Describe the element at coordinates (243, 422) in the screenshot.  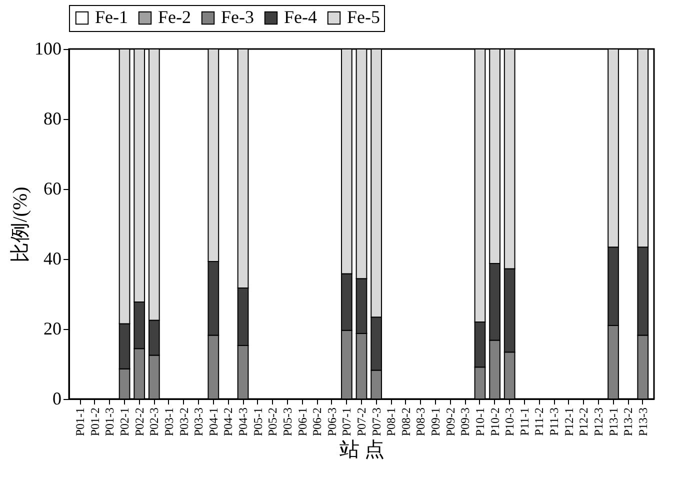
I see `x-tick-label: P04-3` at that location.